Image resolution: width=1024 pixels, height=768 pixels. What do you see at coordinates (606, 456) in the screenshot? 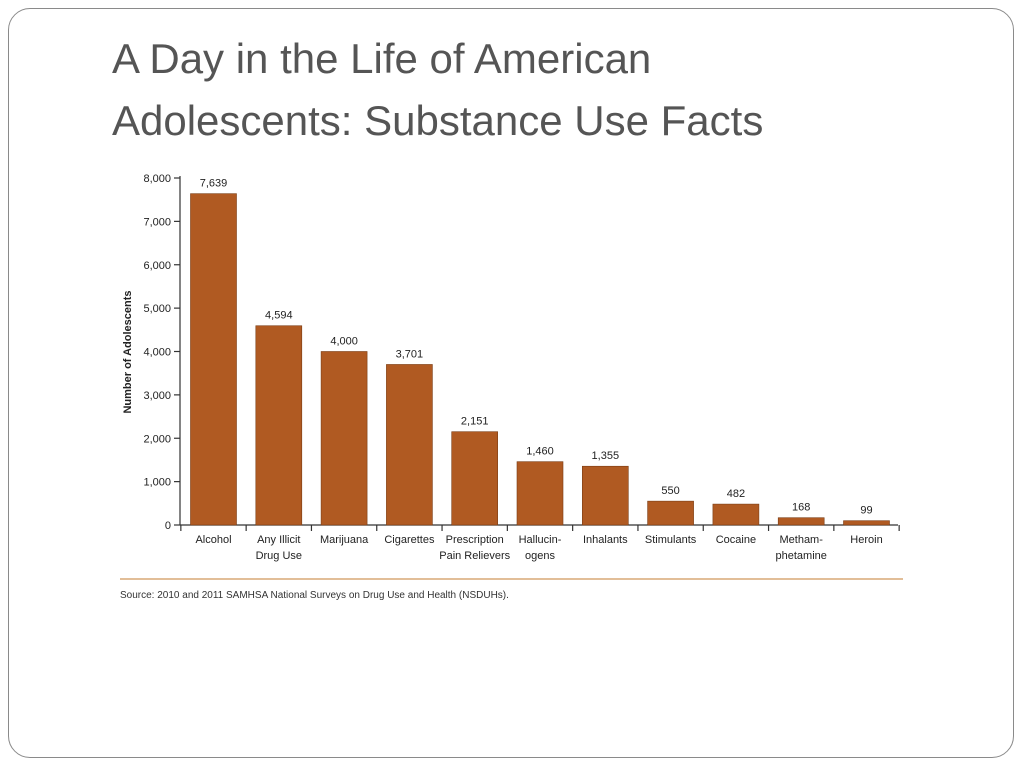
I see `bar-value-label: 1,355` at bounding box center [606, 456].